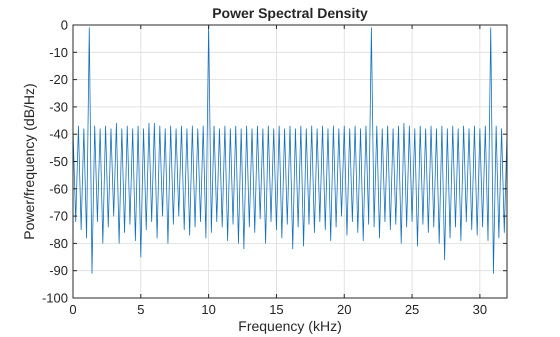 This screenshot has width=560, height=337. I want to click on y-tick-label: -30, so click(58, 106).